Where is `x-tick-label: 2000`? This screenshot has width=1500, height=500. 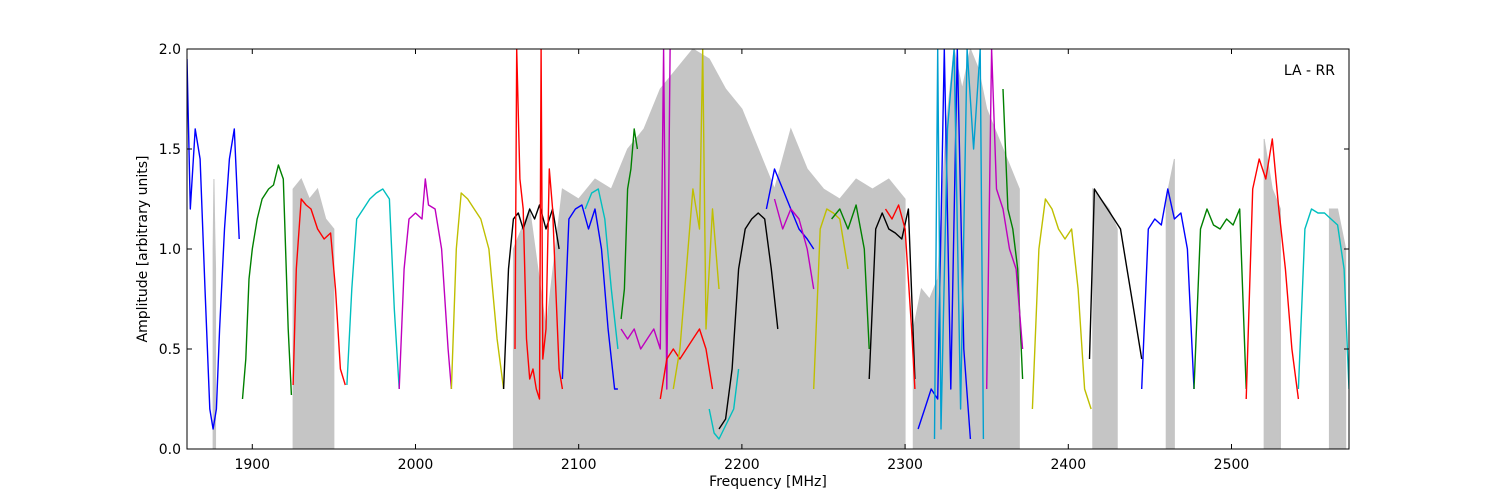
x-tick-label: 2000 is located at coordinates (416, 465).